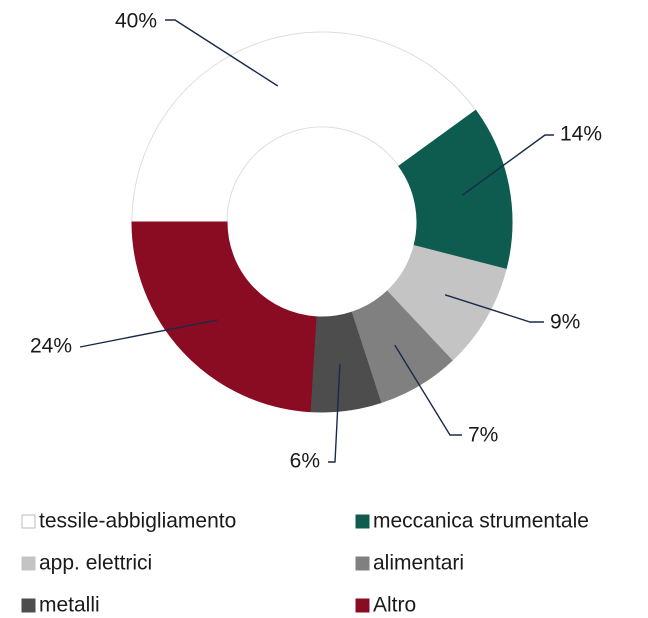 The image size is (648, 618). I want to click on legend-label: app. elettrici, so click(95, 563).